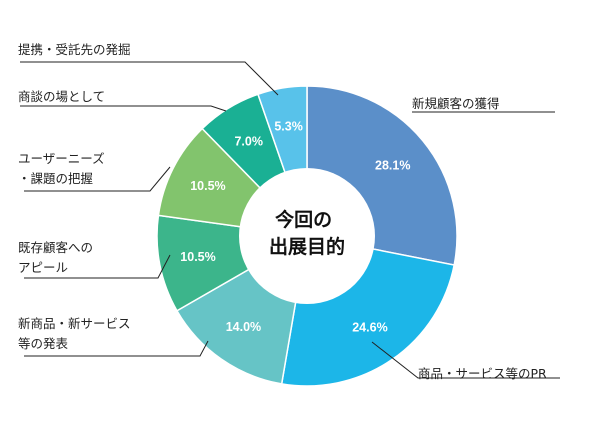  I want to click on category-label-2-line-1: 商品・サービス等のPR, so click(482, 373).